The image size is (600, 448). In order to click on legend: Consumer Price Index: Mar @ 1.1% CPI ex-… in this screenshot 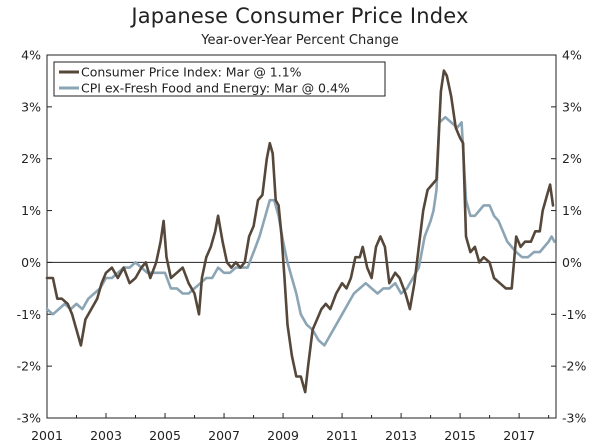, I will do `click(219, 79)`.